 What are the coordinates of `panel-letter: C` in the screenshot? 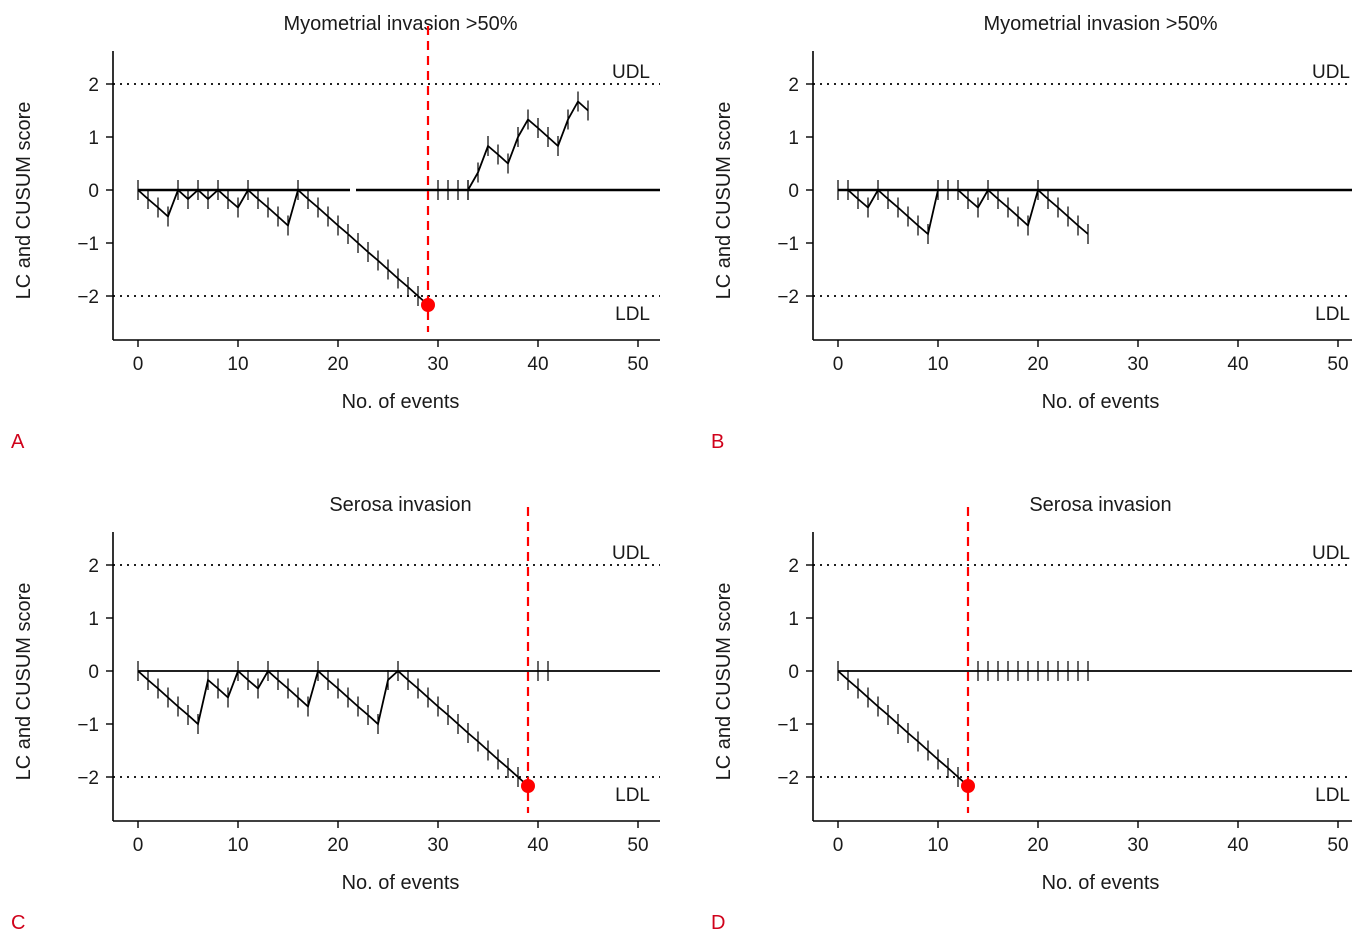 It's located at (18, 922).